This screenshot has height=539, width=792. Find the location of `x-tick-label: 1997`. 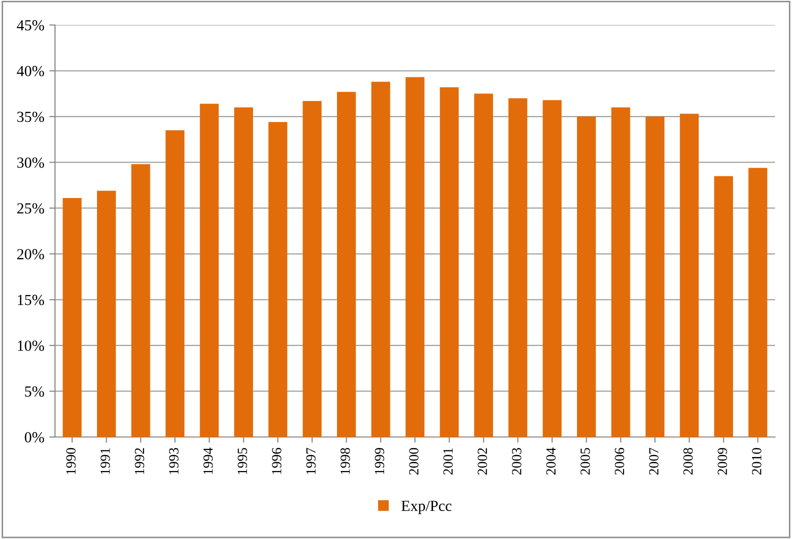

x-tick-label: 1997 is located at coordinates (311, 461).